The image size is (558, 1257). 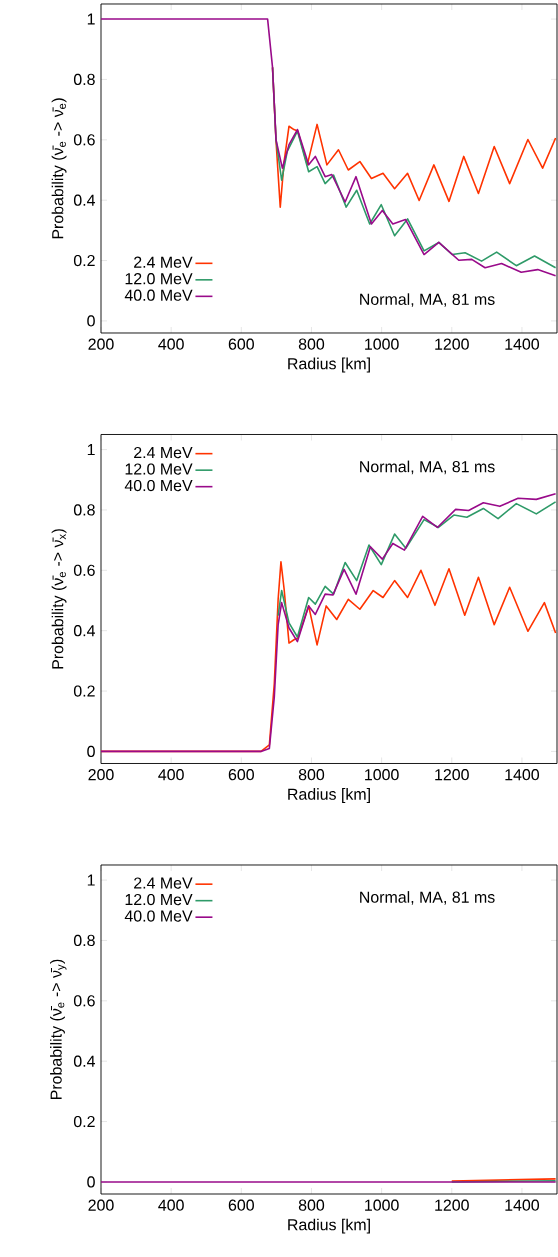 What do you see at coordinates (417, 569) in the screenshot?
I see `line-series` at bounding box center [417, 569].